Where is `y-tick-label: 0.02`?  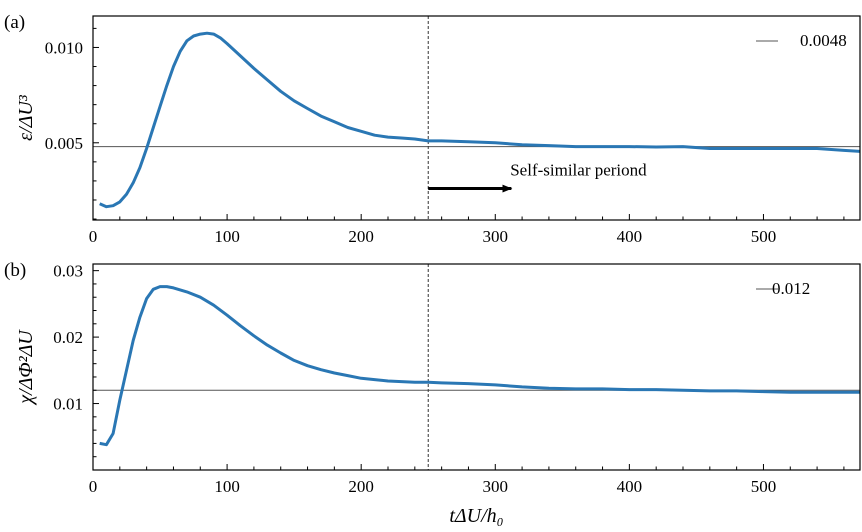
y-tick-label: 0.02 is located at coordinates (68, 337).